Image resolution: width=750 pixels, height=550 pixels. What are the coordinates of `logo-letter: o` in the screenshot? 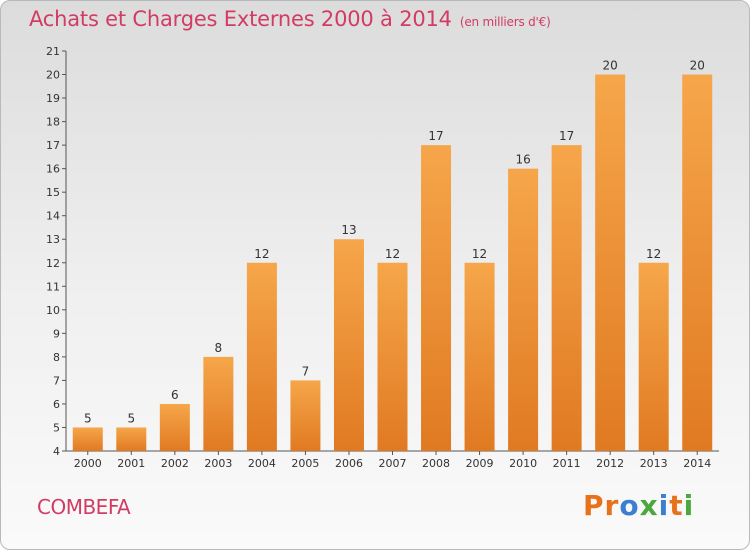 It's located at (629, 505).